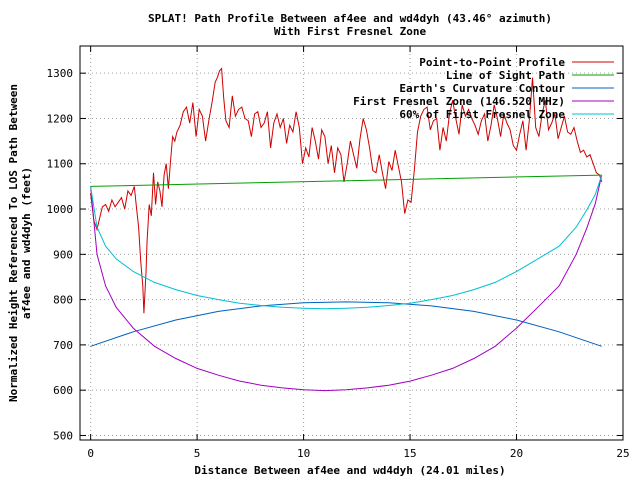  I want to click on x-tick-label: 25, so click(622, 453).